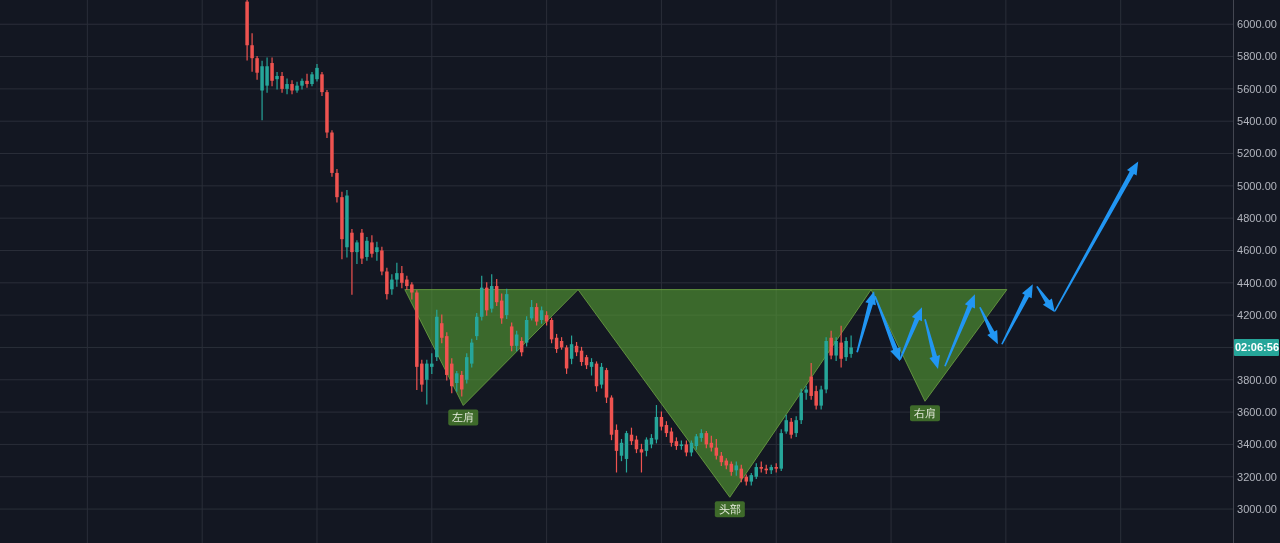 This screenshot has height=543, width=1280. I want to click on y-tick-label: 4400.00, so click(1257, 282).